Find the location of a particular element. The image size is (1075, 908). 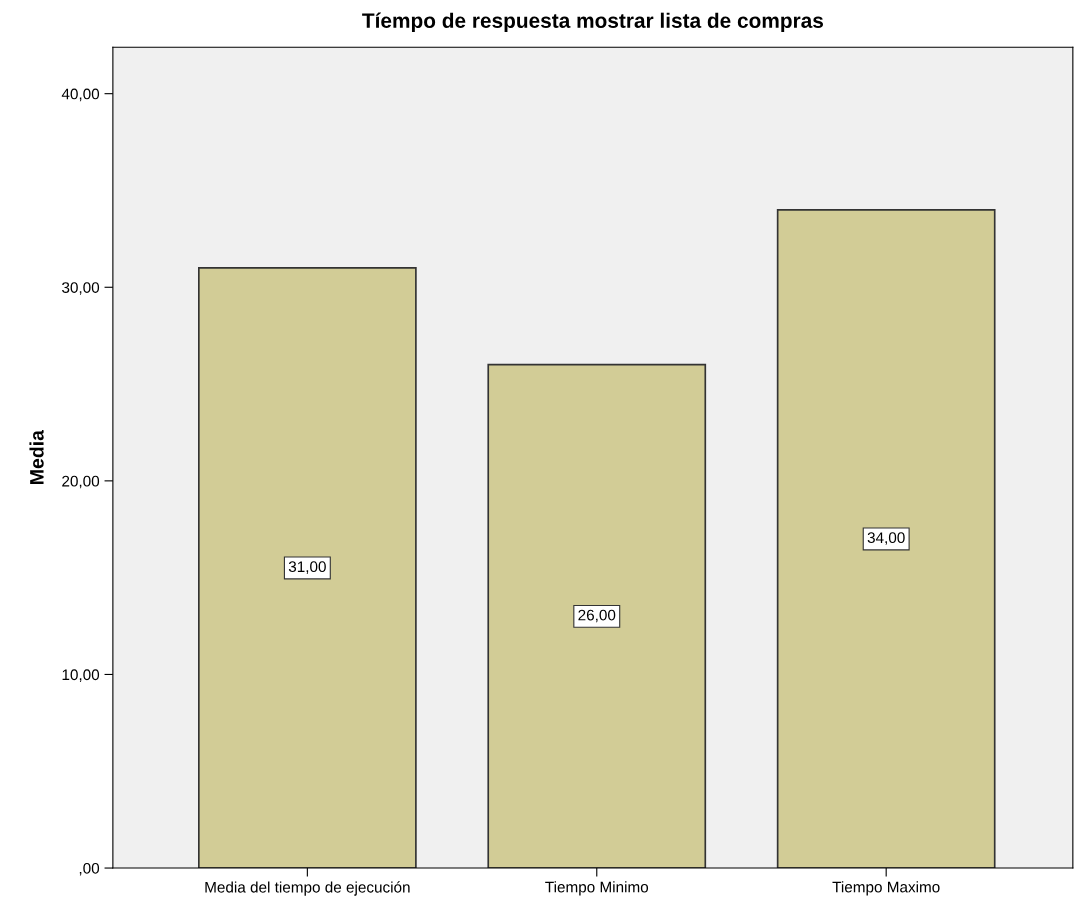

x-tick-label: Tiempo Minimo is located at coordinates (597, 888).